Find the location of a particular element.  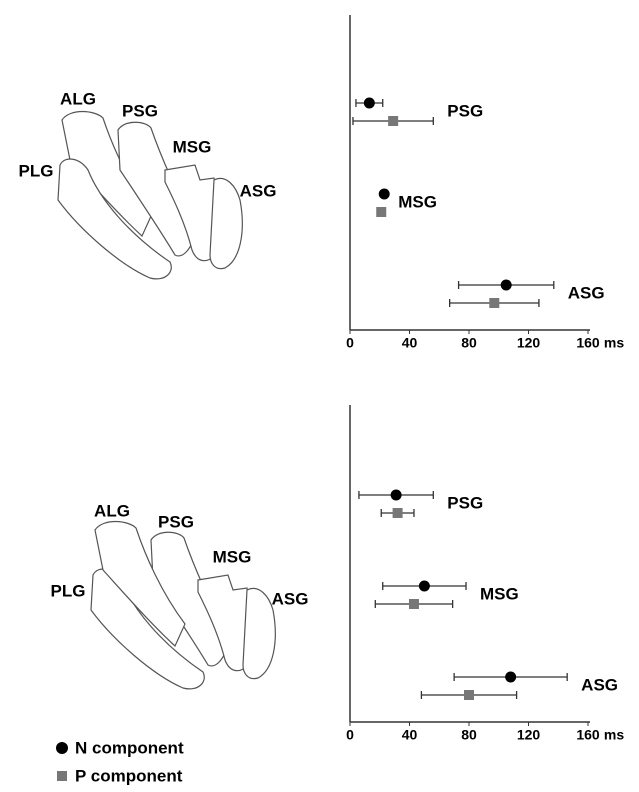

legend-label: P component is located at coordinates (129, 775).